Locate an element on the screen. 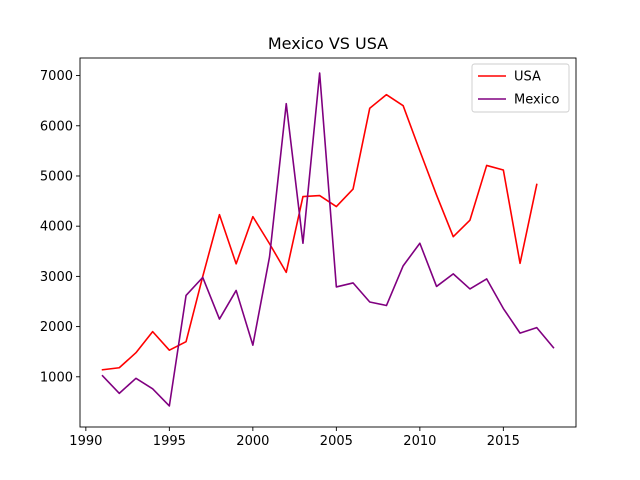  legend: USA Mexico is located at coordinates (520, 88).